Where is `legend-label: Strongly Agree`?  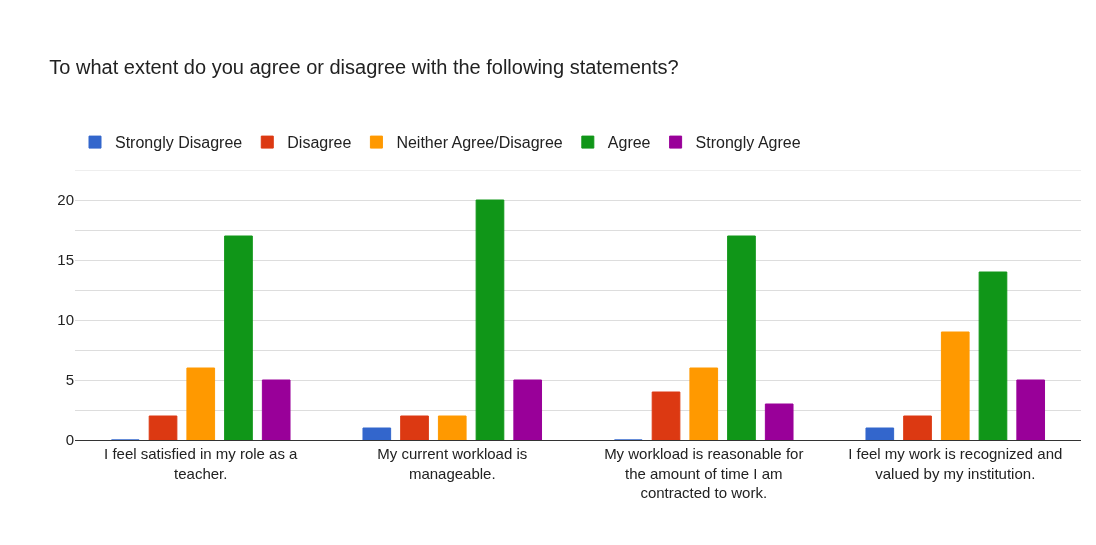
legend-label: Strongly Agree is located at coordinates (748, 143).